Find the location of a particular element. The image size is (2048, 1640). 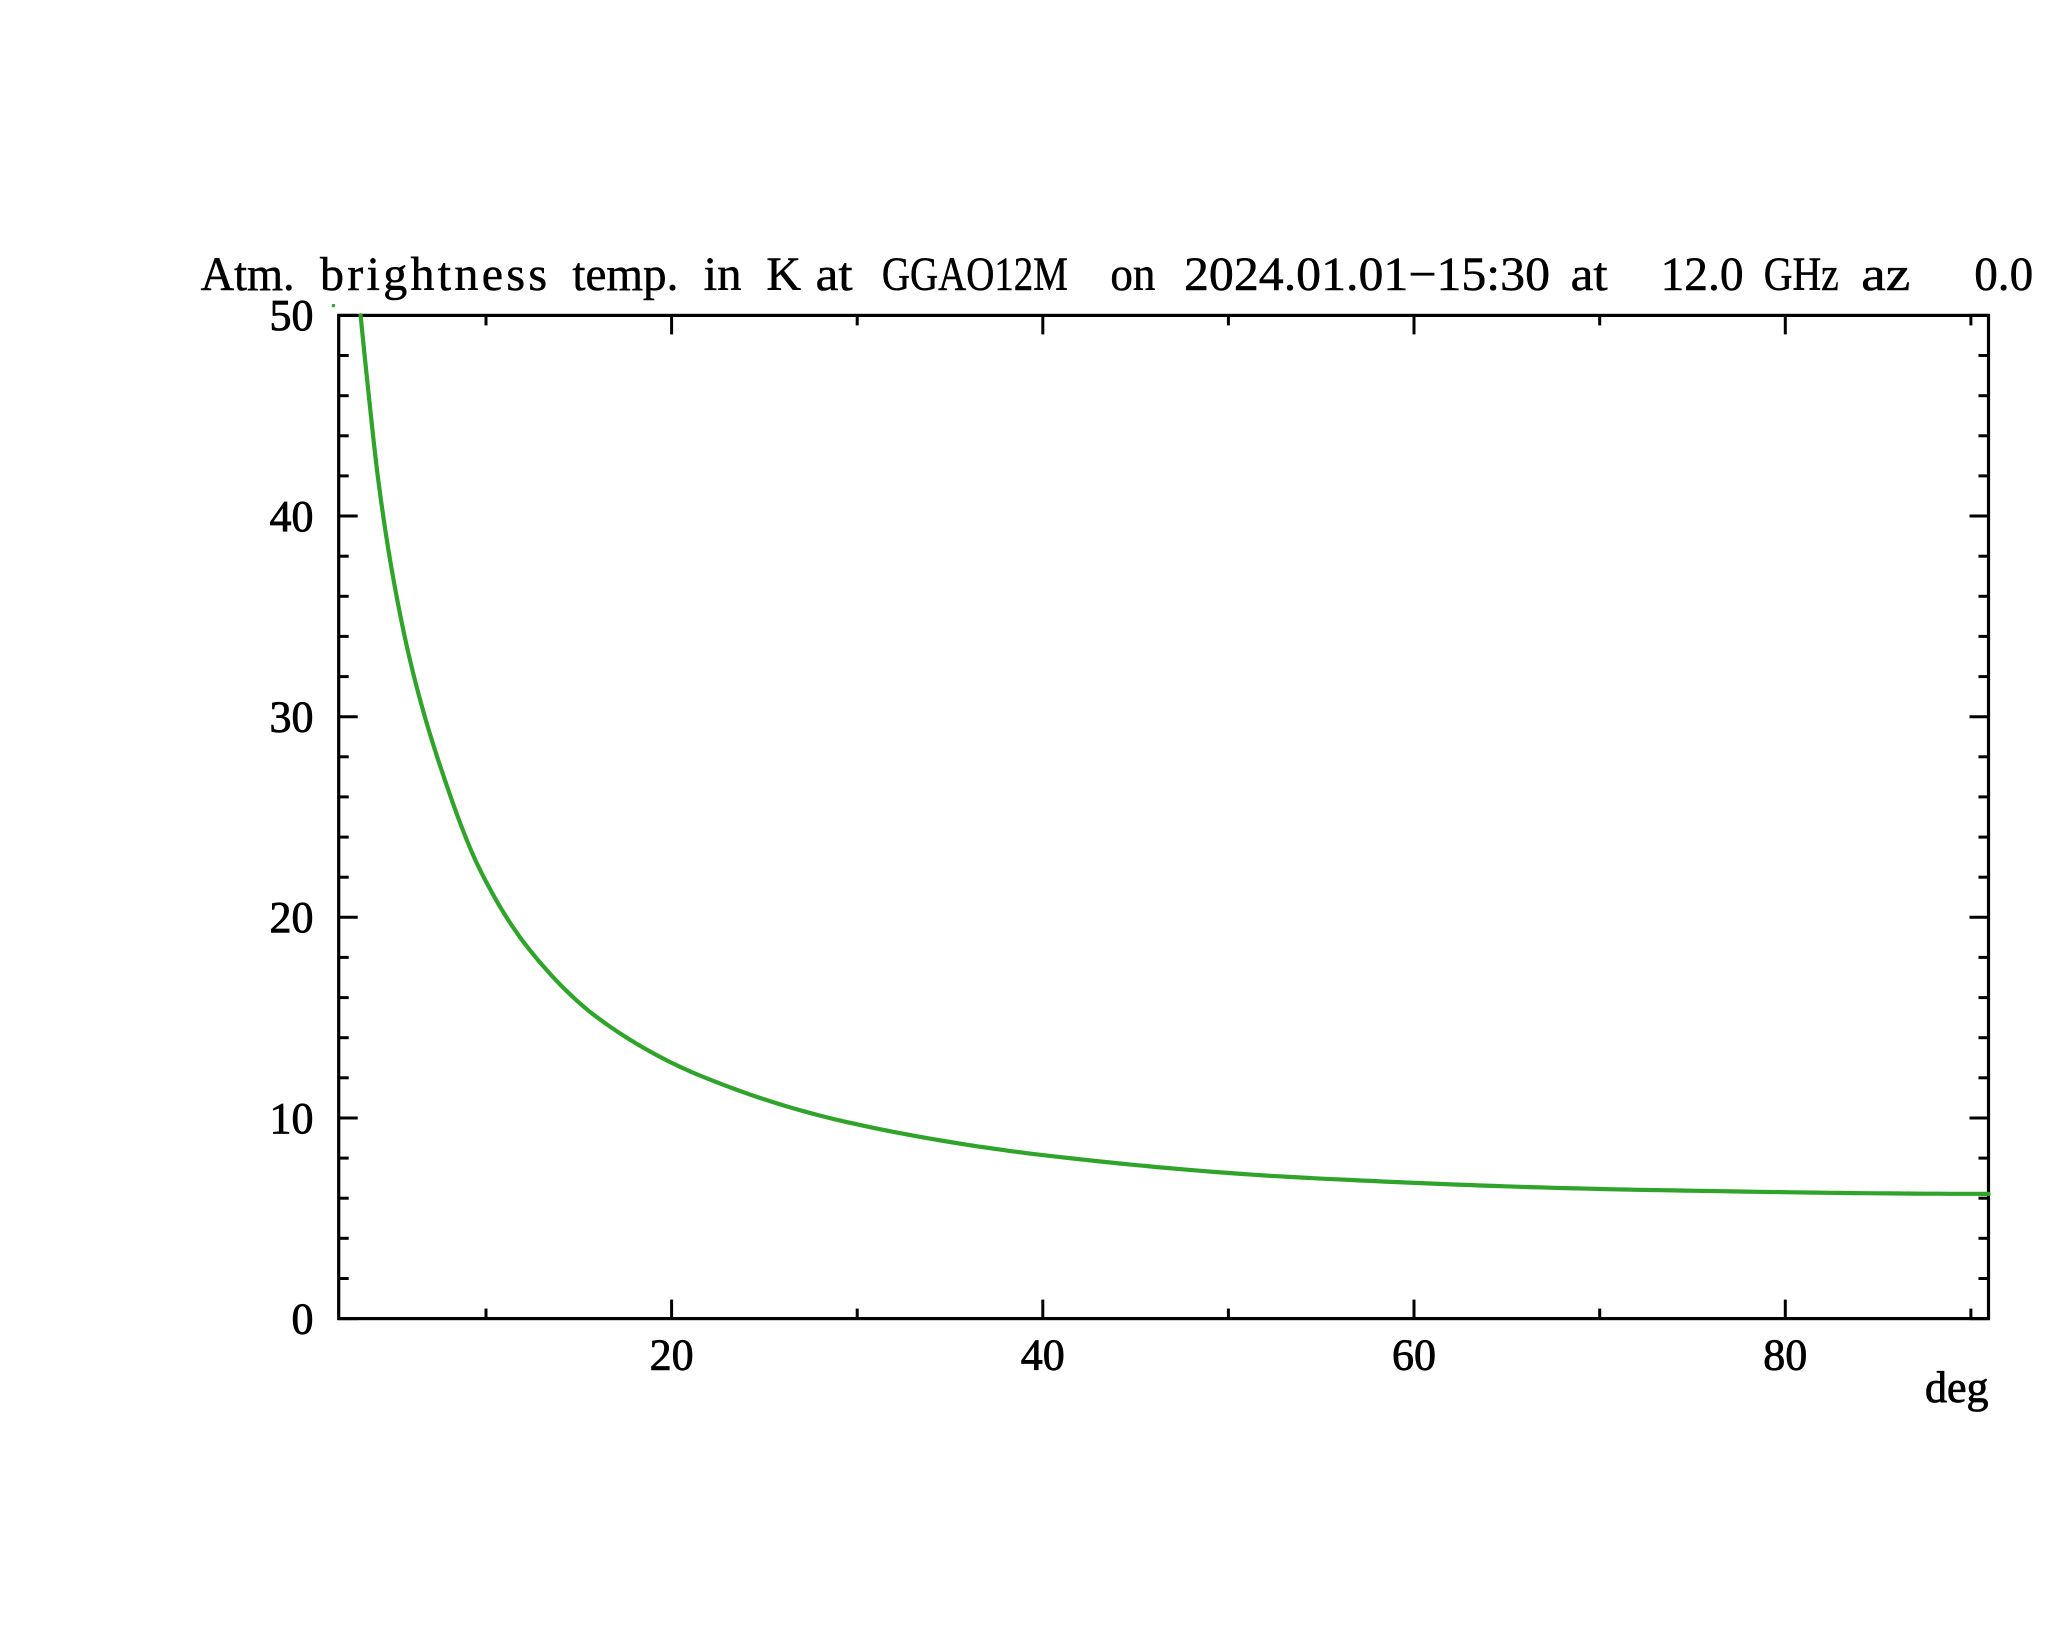

svg-text: GGAO12M is located at coordinates (975, 274).